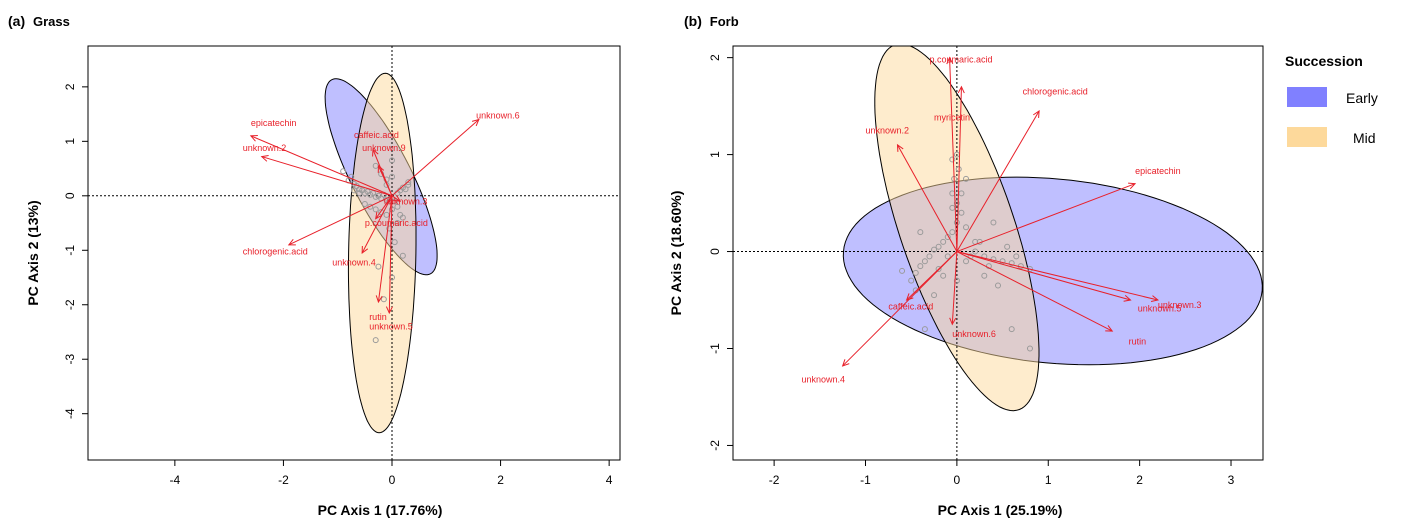 Image resolution: width=1402 pixels, height=521 pixels. What do you see at coordinates (1048, 480) in the screenshot?
I see `x-tick-label: 1` at bounding box center [1048, 480].